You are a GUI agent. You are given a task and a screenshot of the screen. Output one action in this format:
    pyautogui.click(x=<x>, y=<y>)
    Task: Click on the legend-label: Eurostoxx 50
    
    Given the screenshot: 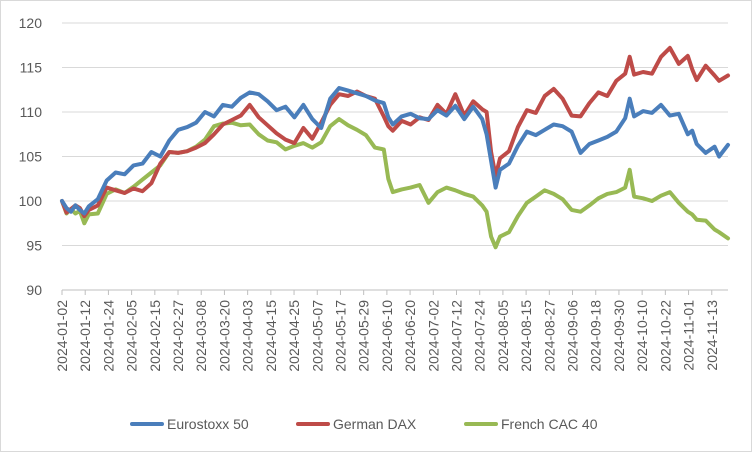 What is the action you would take?
    pyautogui.click(x=208, y=424)
    